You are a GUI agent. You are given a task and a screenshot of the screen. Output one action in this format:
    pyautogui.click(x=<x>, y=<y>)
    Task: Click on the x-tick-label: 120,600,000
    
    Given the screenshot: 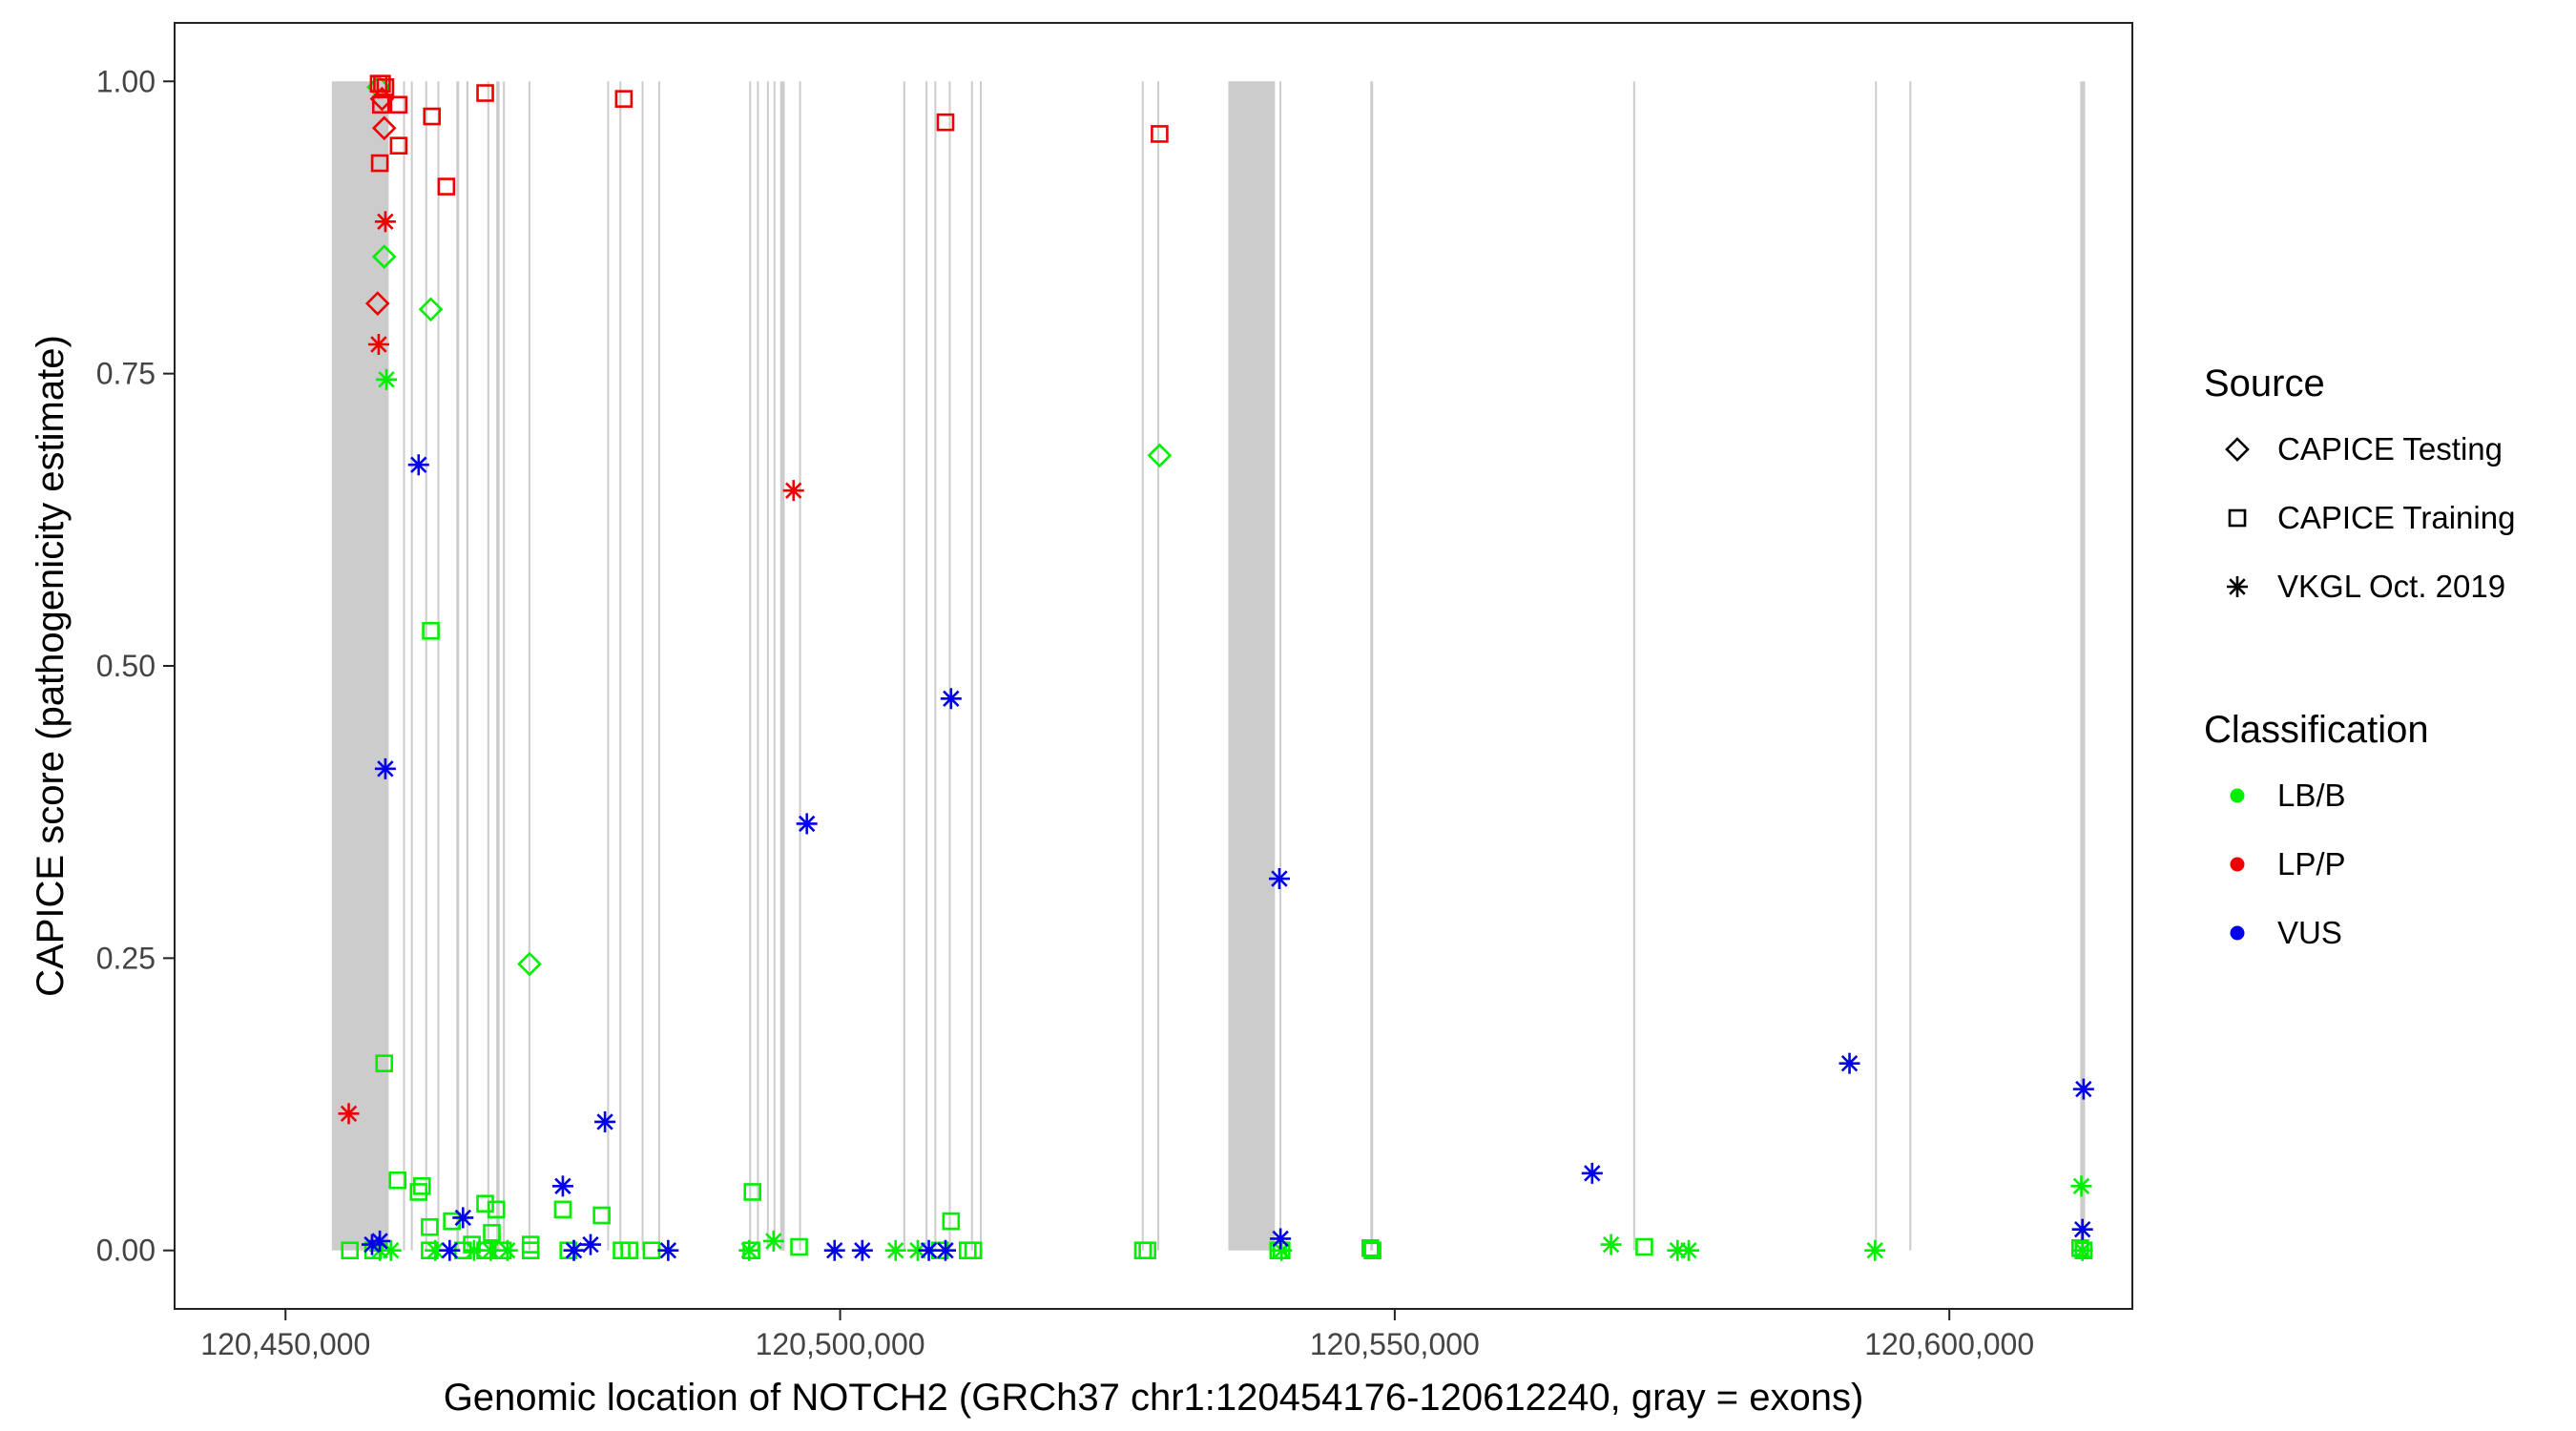 What is the action you would take?
    pyautogui.click(x=1949, y=1344)
    